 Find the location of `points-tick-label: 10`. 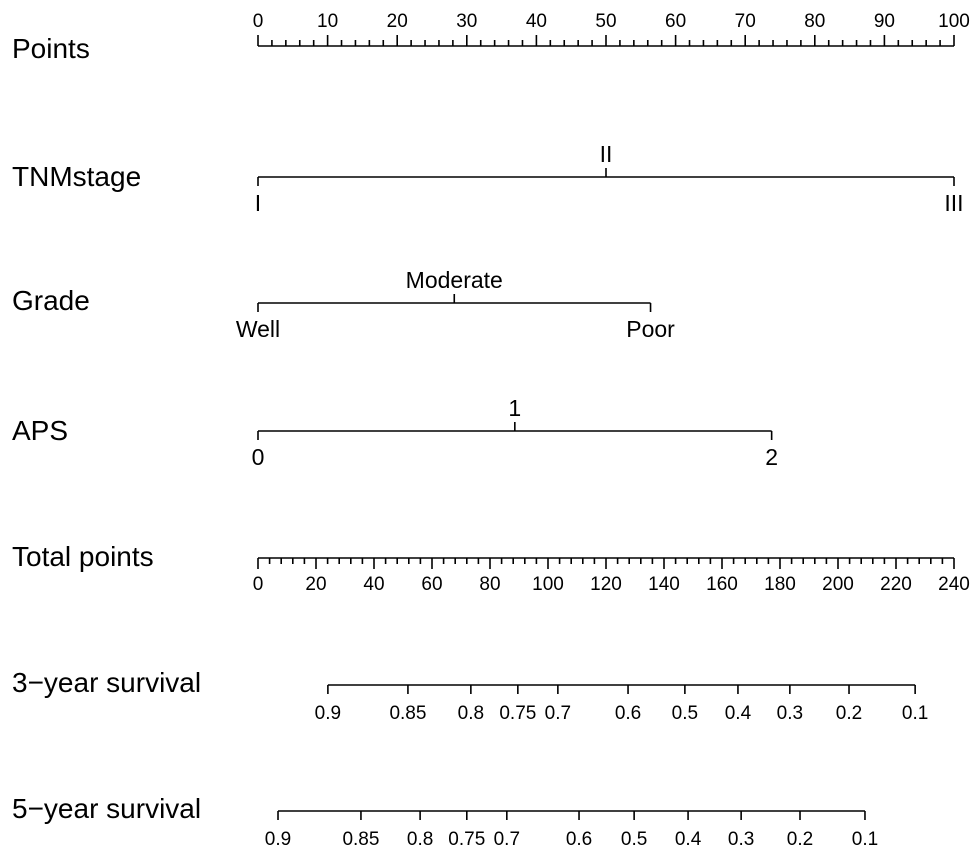

points-tick-label: 10 is located at coordinates (327, 21).